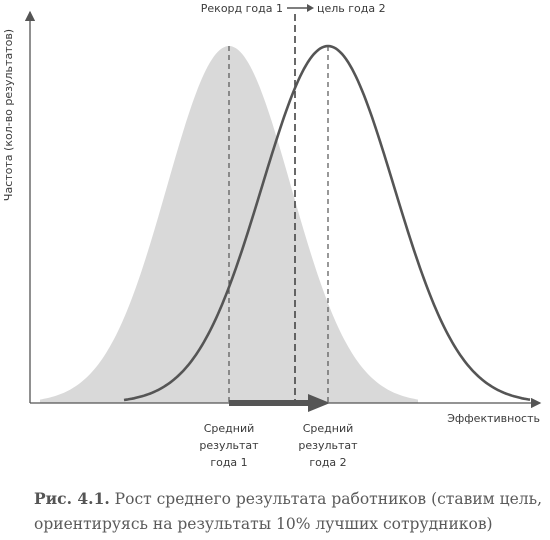 Image resolution: width=550 pixels, height=540 pixels. Describe the element at coordinates (228, 462) in the screenshot. I see `mean1-label-line3: года 1` at that location.